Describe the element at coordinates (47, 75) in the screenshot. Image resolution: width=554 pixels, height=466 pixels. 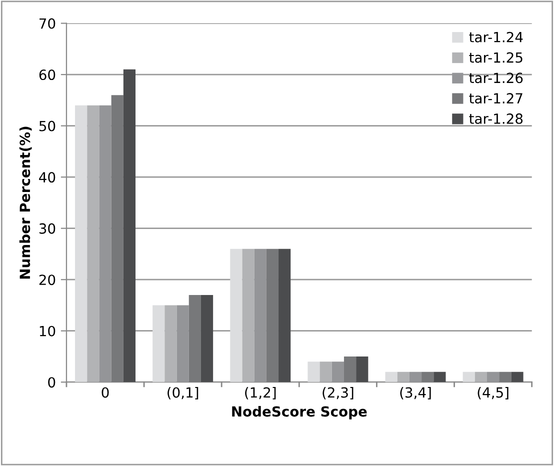
I see `y-tick-label: 60` at that location.